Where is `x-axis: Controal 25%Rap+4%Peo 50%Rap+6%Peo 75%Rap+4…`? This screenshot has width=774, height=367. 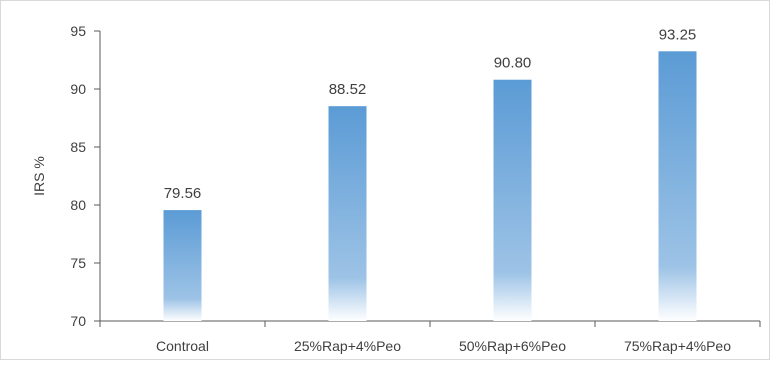
x-axis: Controal 25%Rap+4%Peo 50%Rap+6%Peo 75%Rap+4… is located at coordinates (430, 337).